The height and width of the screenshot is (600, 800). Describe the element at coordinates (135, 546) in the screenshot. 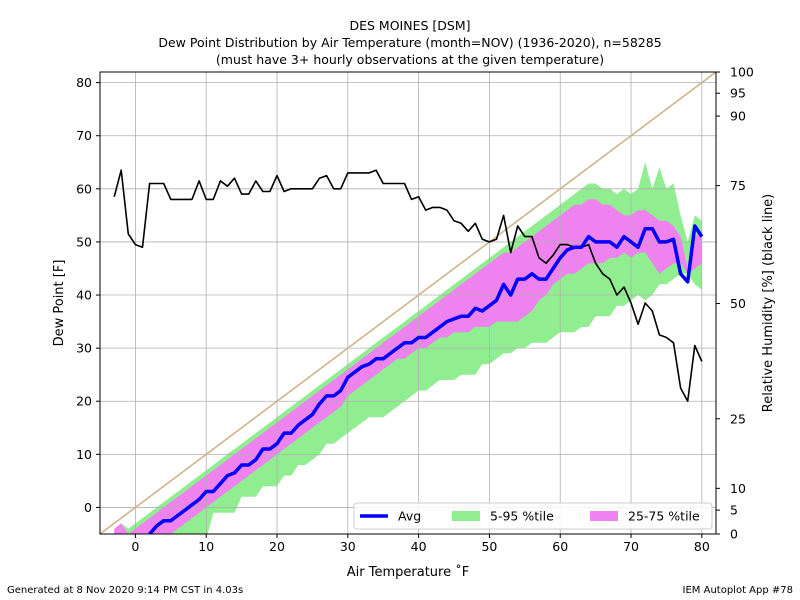

I see `x-tick-label: 0` at that location.